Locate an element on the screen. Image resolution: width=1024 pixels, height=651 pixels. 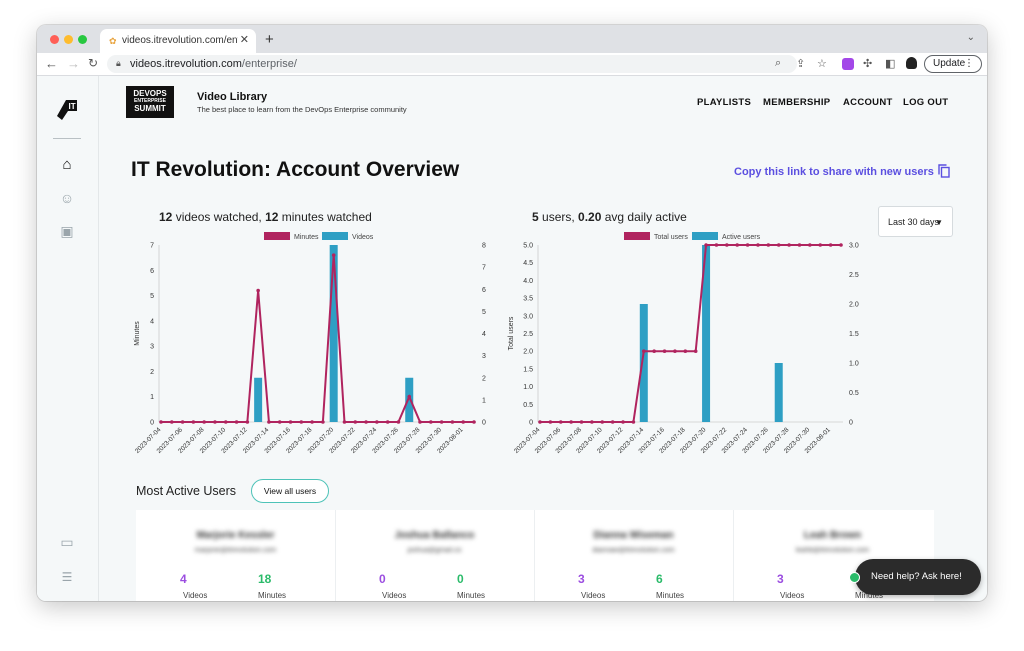
zoom-icon: ⌕ is located at coordinates (778, 63).